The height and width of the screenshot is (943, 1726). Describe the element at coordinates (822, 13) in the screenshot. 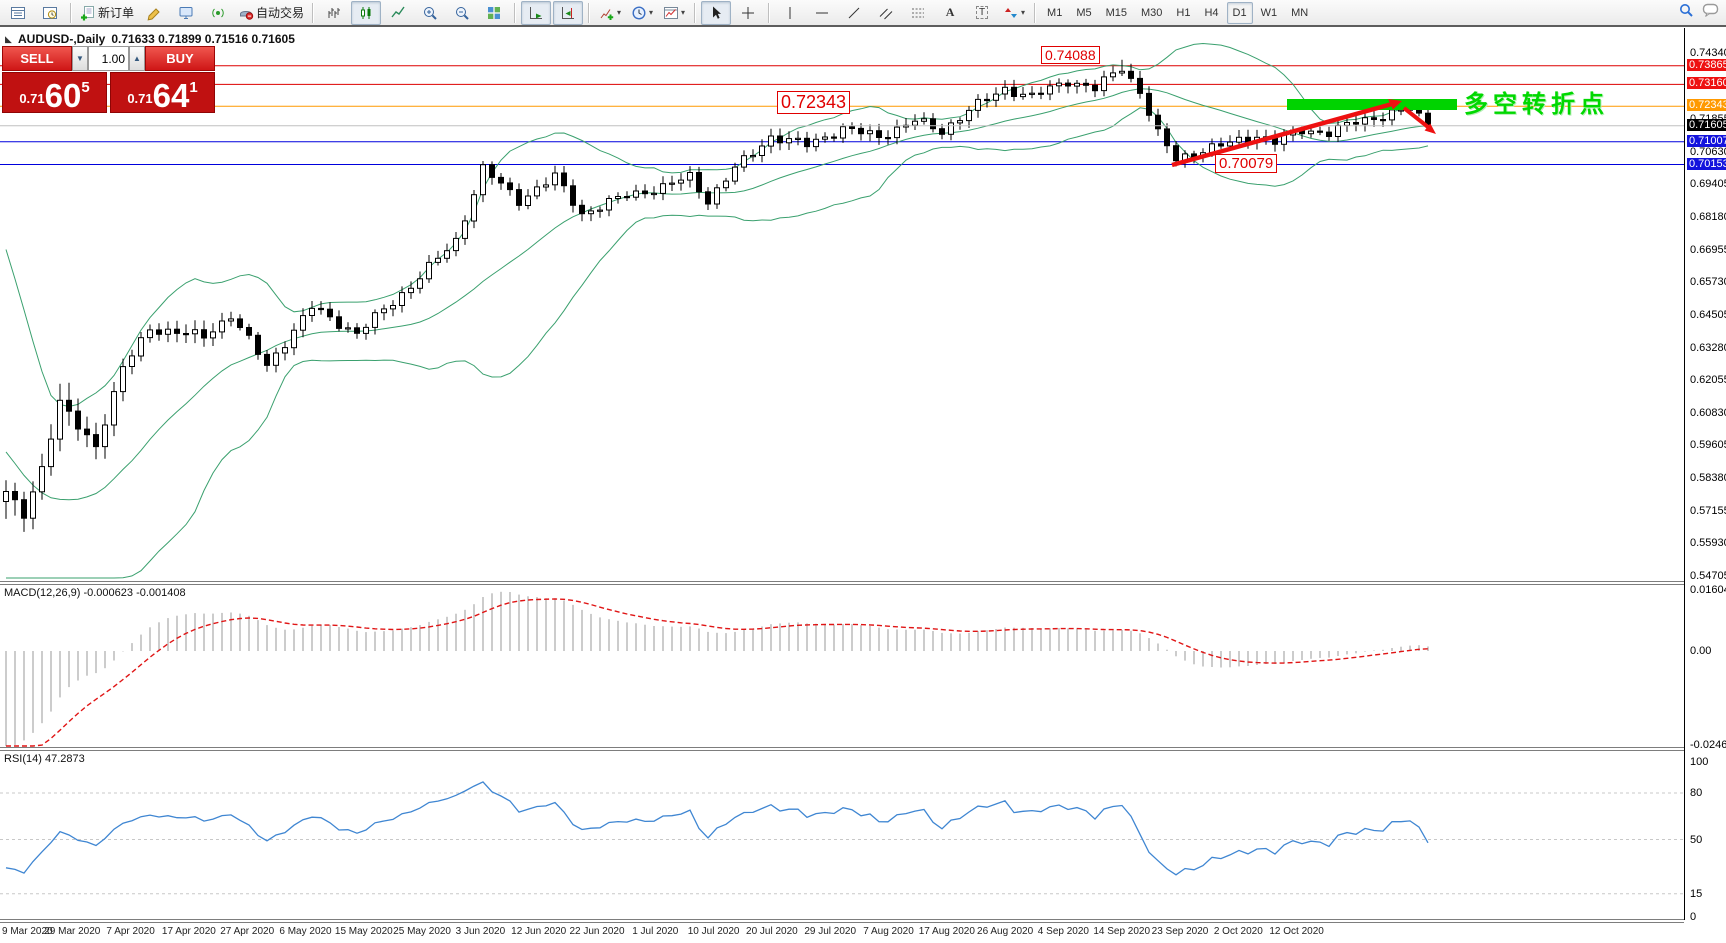

I see `horizontal-line-tool-icon` at that location.